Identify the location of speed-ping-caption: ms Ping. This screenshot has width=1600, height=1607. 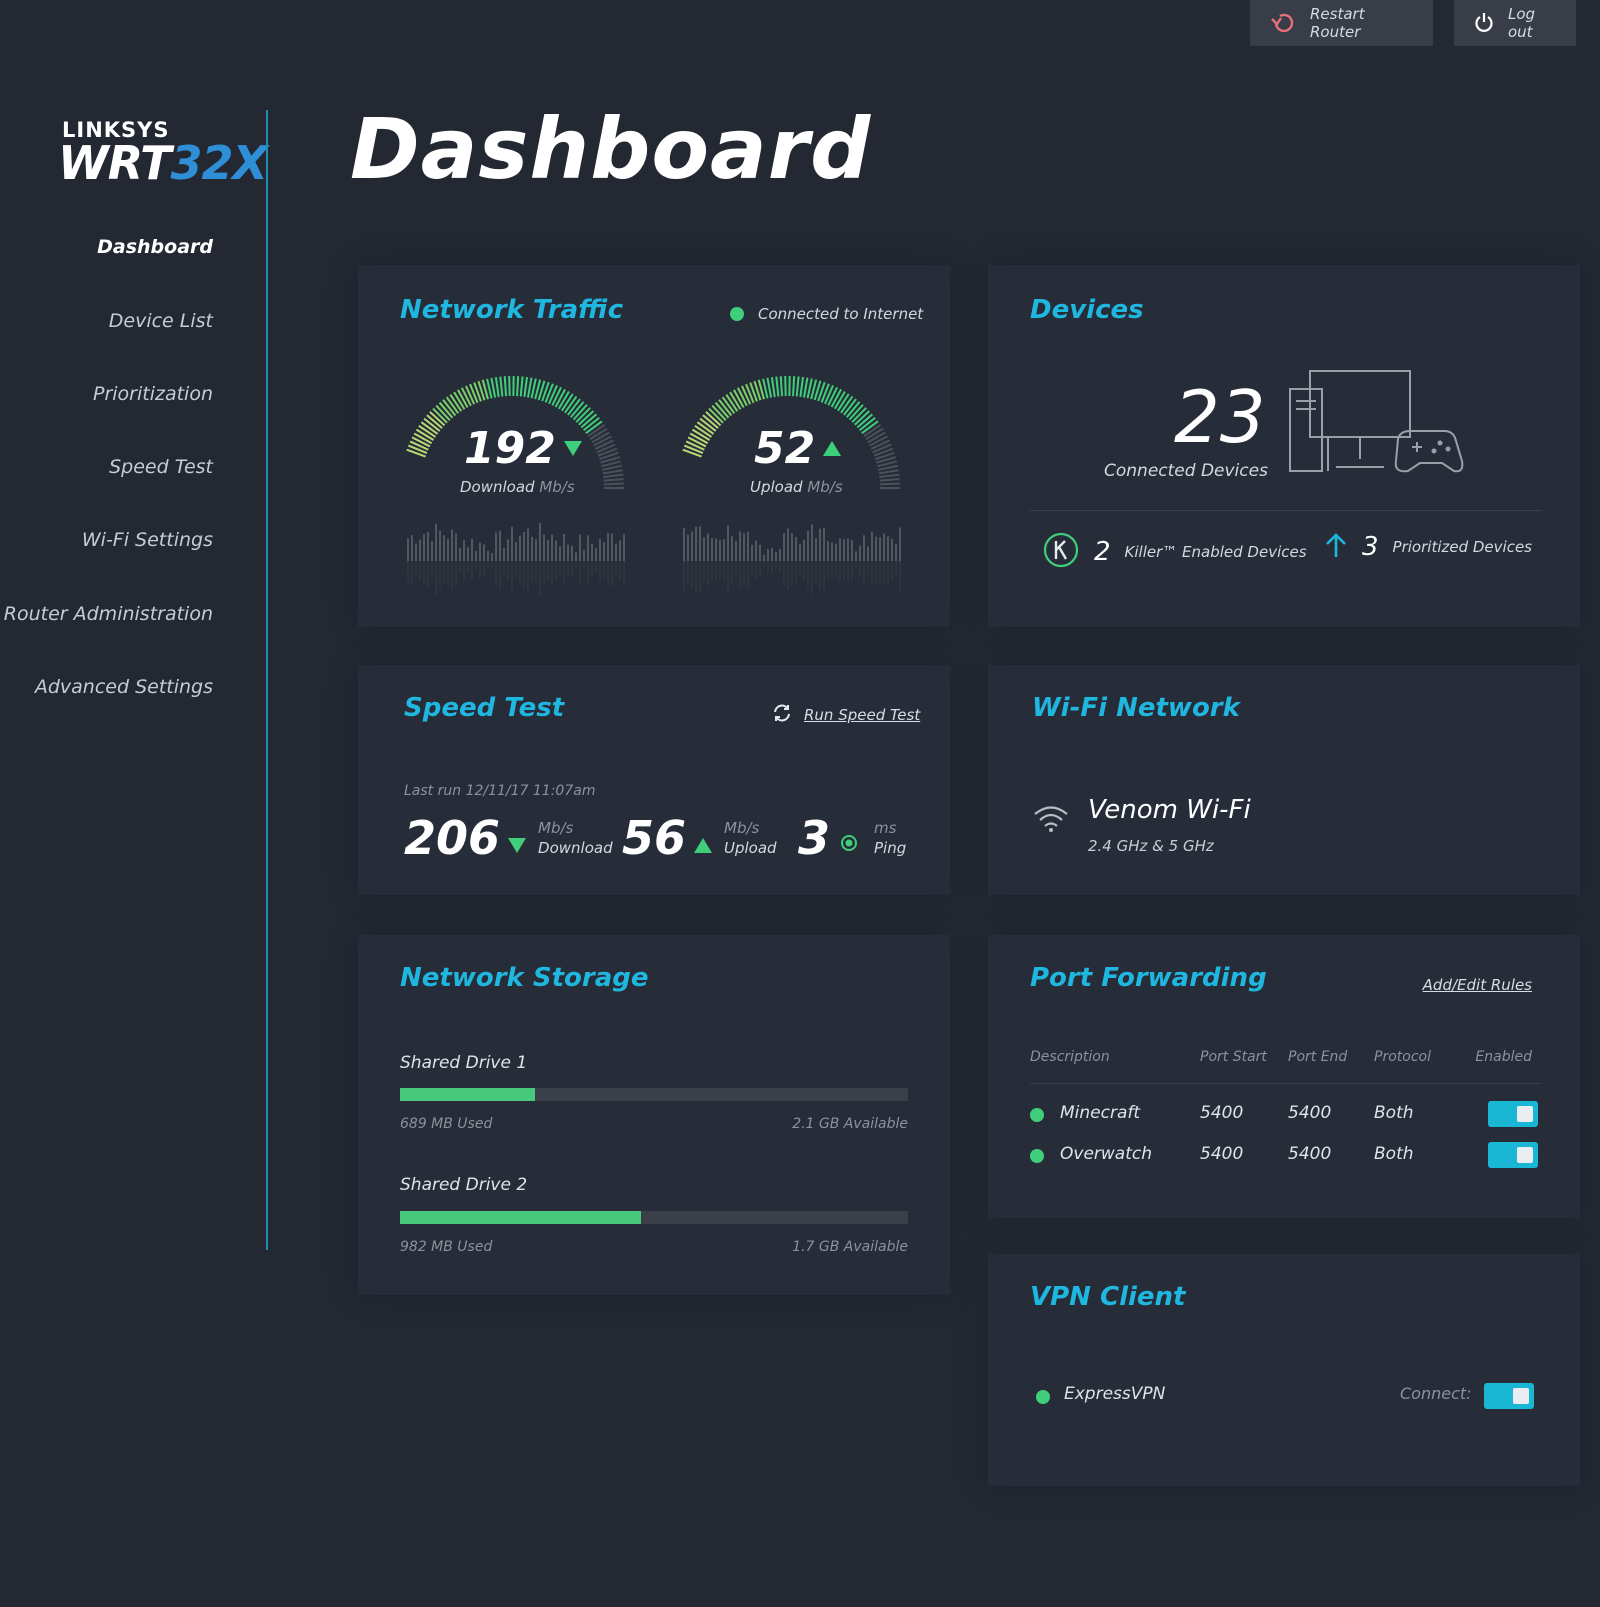
(890, 838).